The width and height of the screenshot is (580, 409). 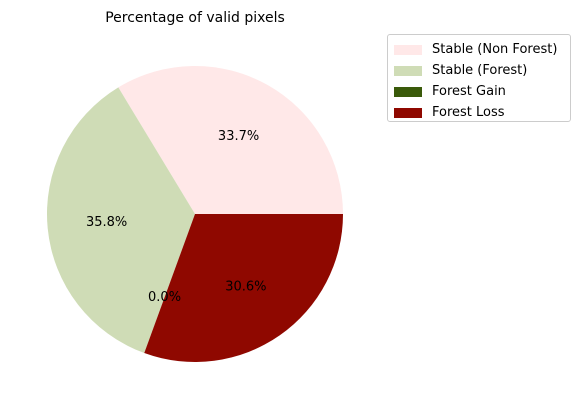 What do you see at coordinates (408, 91) in the screenshot?
I see `legend-swatch-forest-gain` at bounding box center [408, 91].